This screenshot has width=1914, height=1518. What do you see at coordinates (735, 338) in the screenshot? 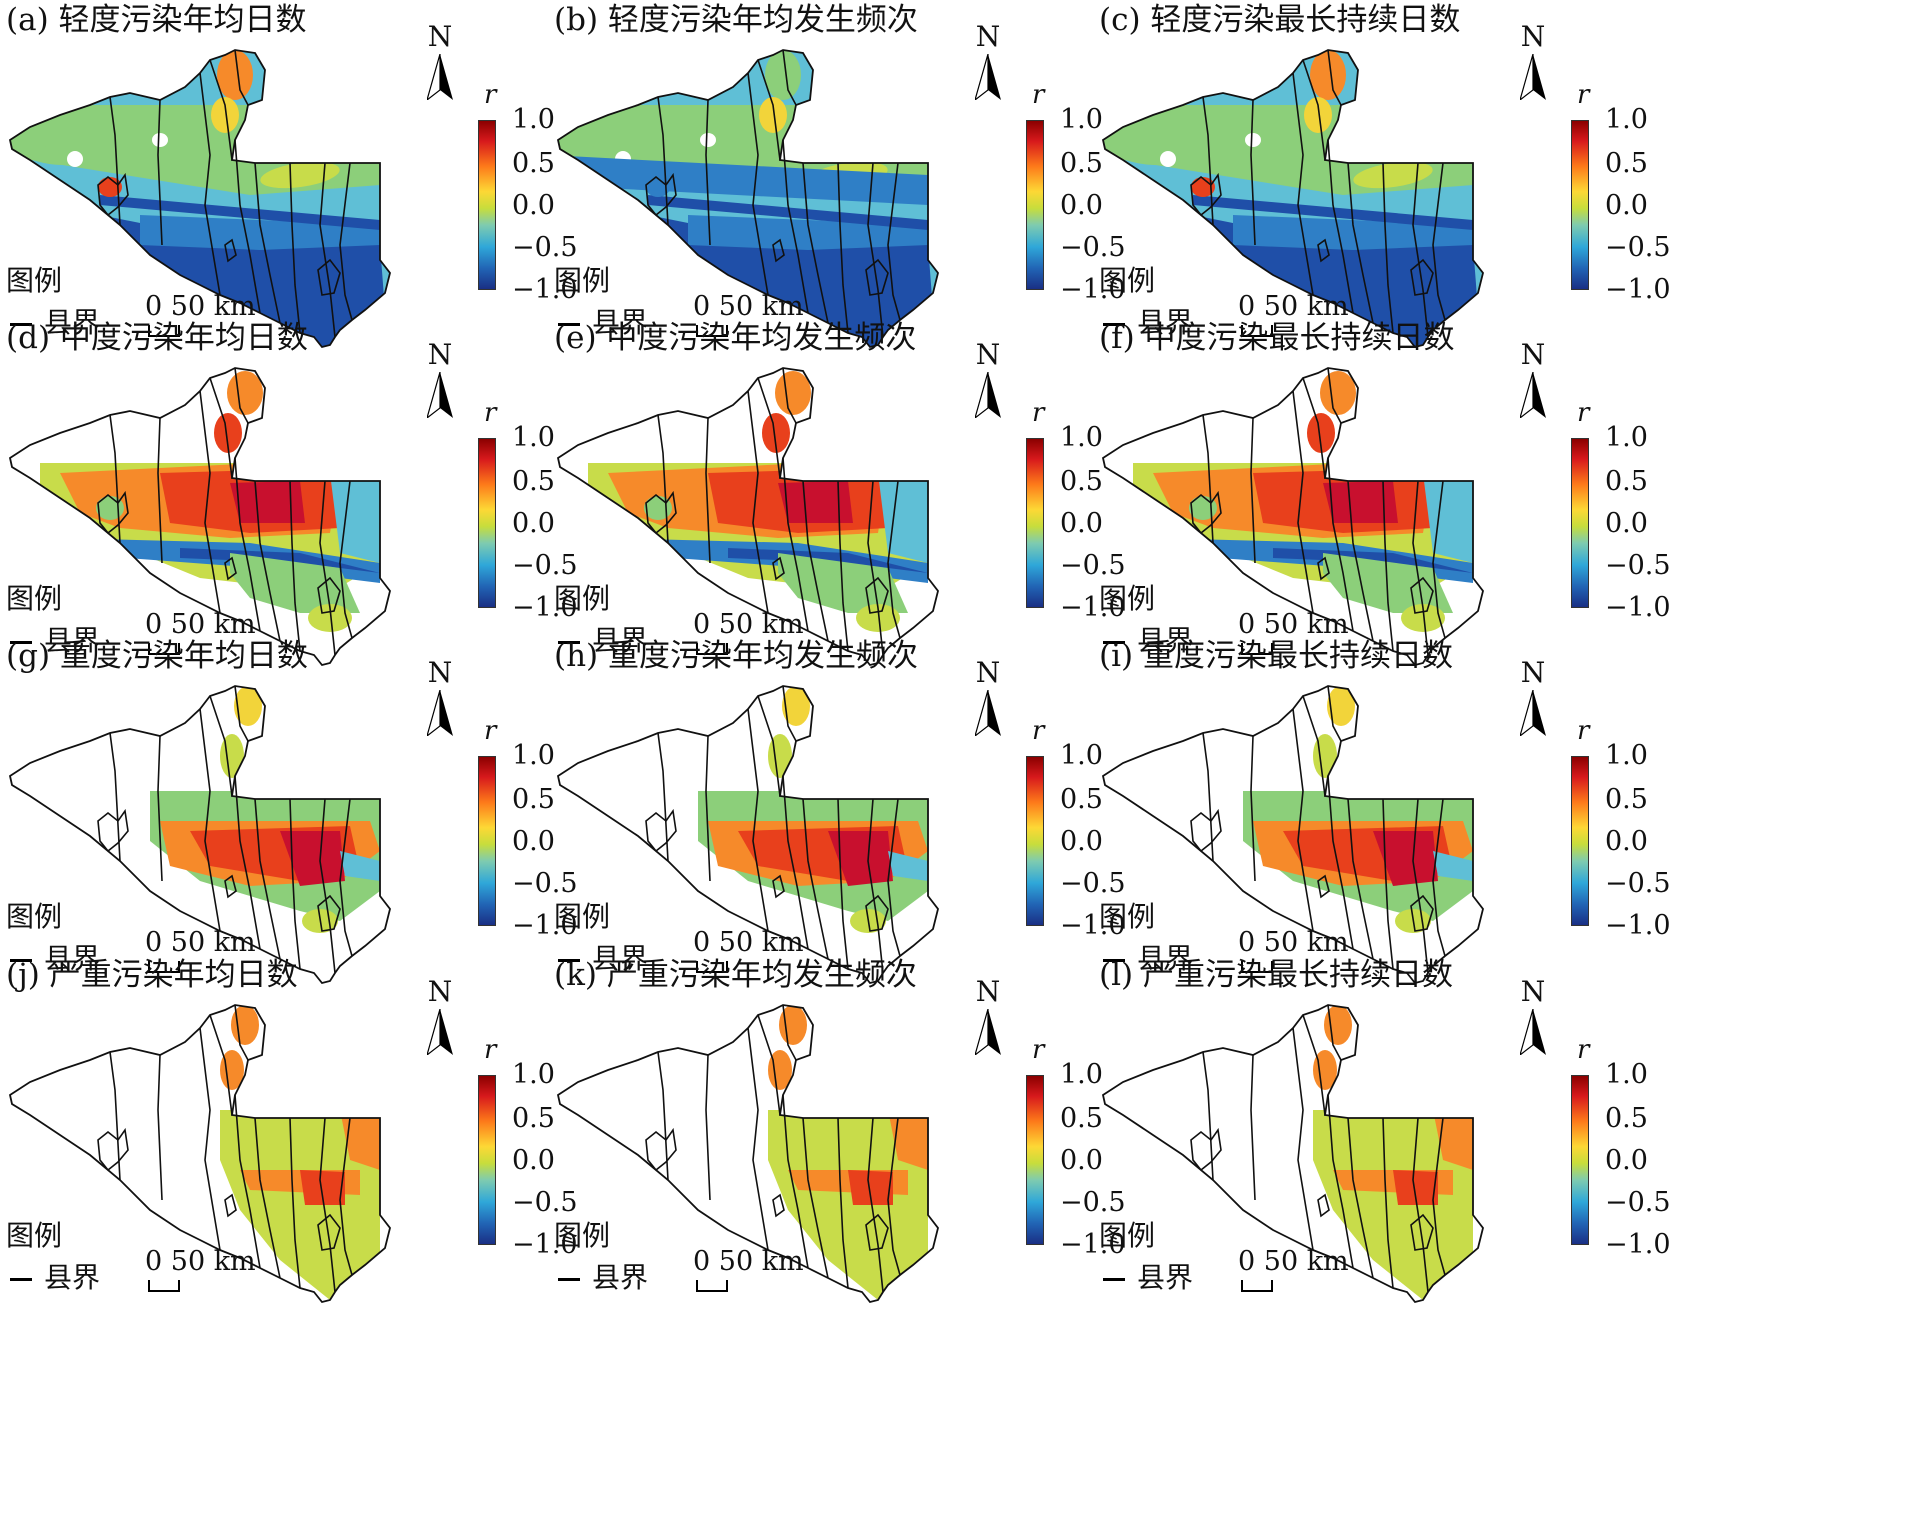
I see `panel-title: (e) 中度污染年均发生频次` at bounding box center [735, 338].